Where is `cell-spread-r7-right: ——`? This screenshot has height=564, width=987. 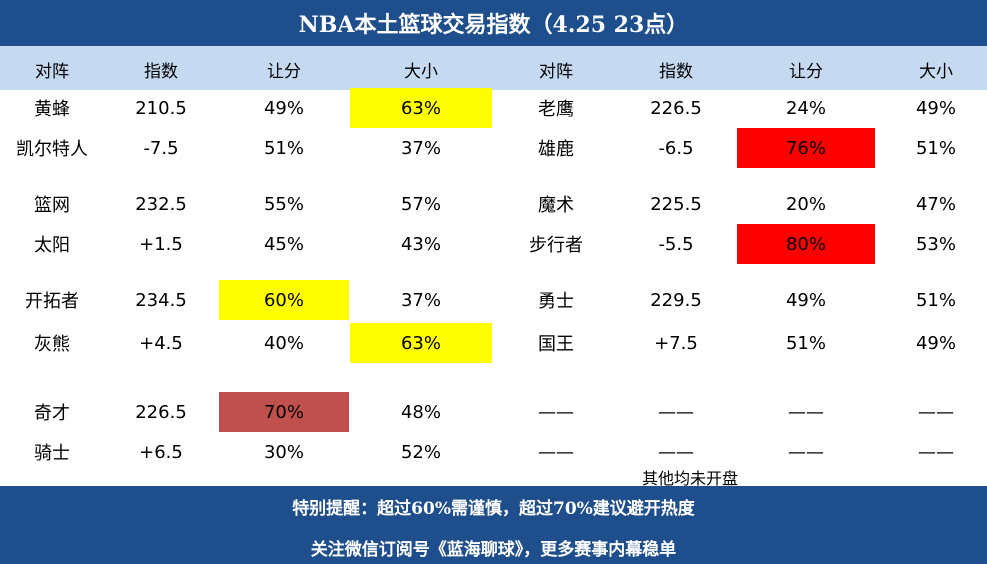
cell-spread-r7-right: —— is located at coordinates (806, 412).